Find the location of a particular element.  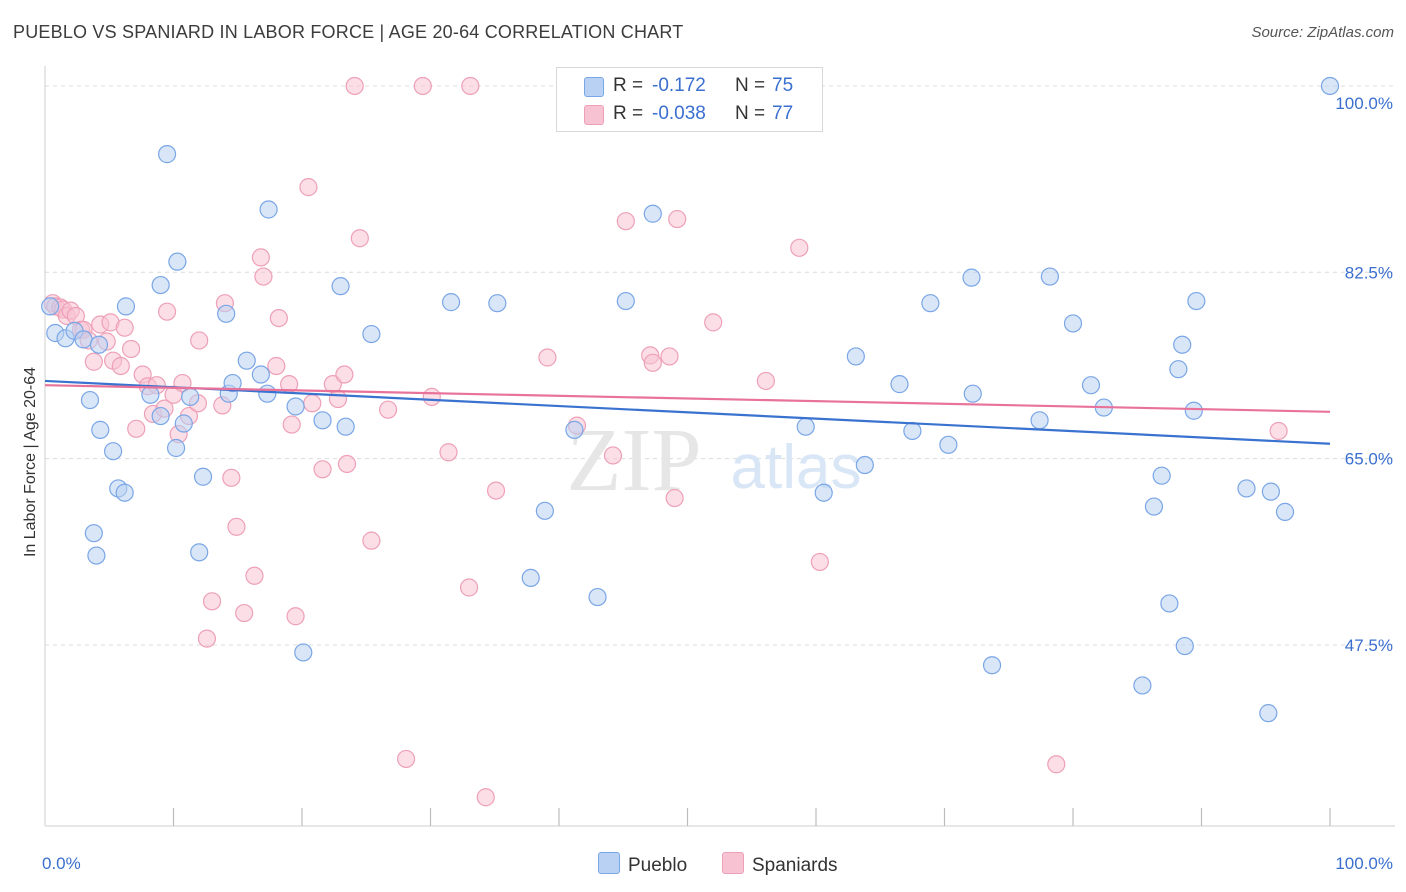

source-label: Source: ZipAtlas.com is located at coordinates (1322, 32).